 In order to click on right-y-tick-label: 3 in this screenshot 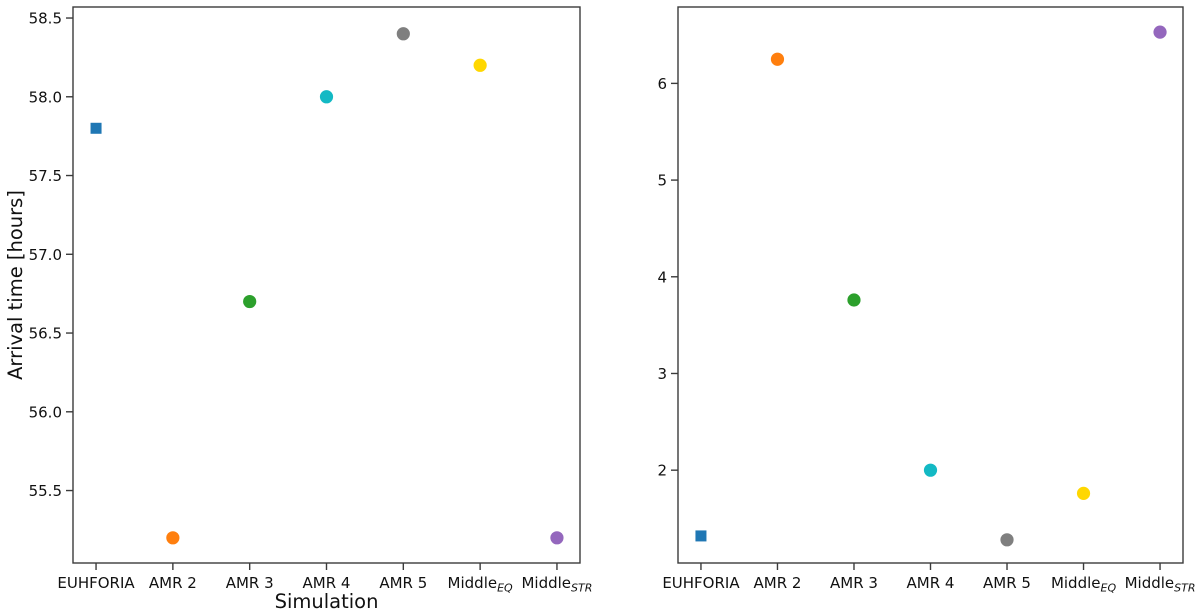, I will do `click(662, 374)`.